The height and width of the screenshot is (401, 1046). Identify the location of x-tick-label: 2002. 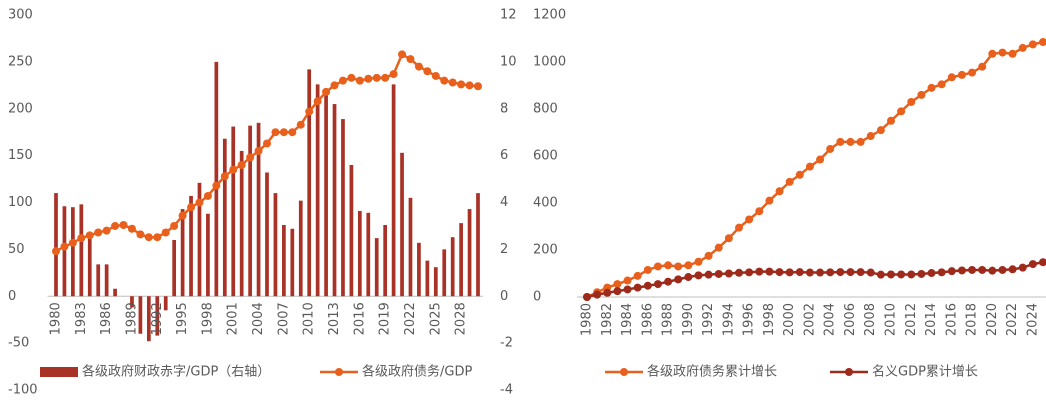
(809, 319).